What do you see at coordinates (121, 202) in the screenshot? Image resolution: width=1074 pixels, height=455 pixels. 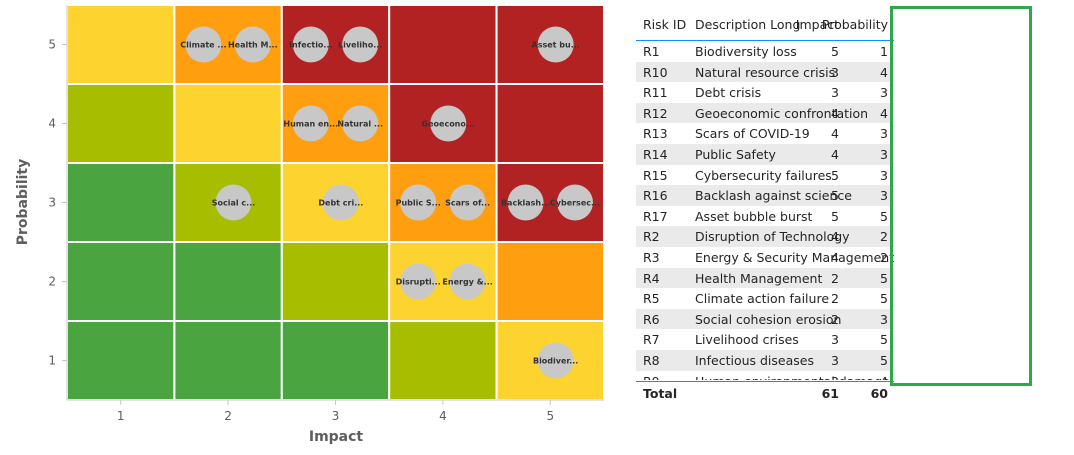 I see `matrix-cell-i1-p3` at bounding box center [121, 202].